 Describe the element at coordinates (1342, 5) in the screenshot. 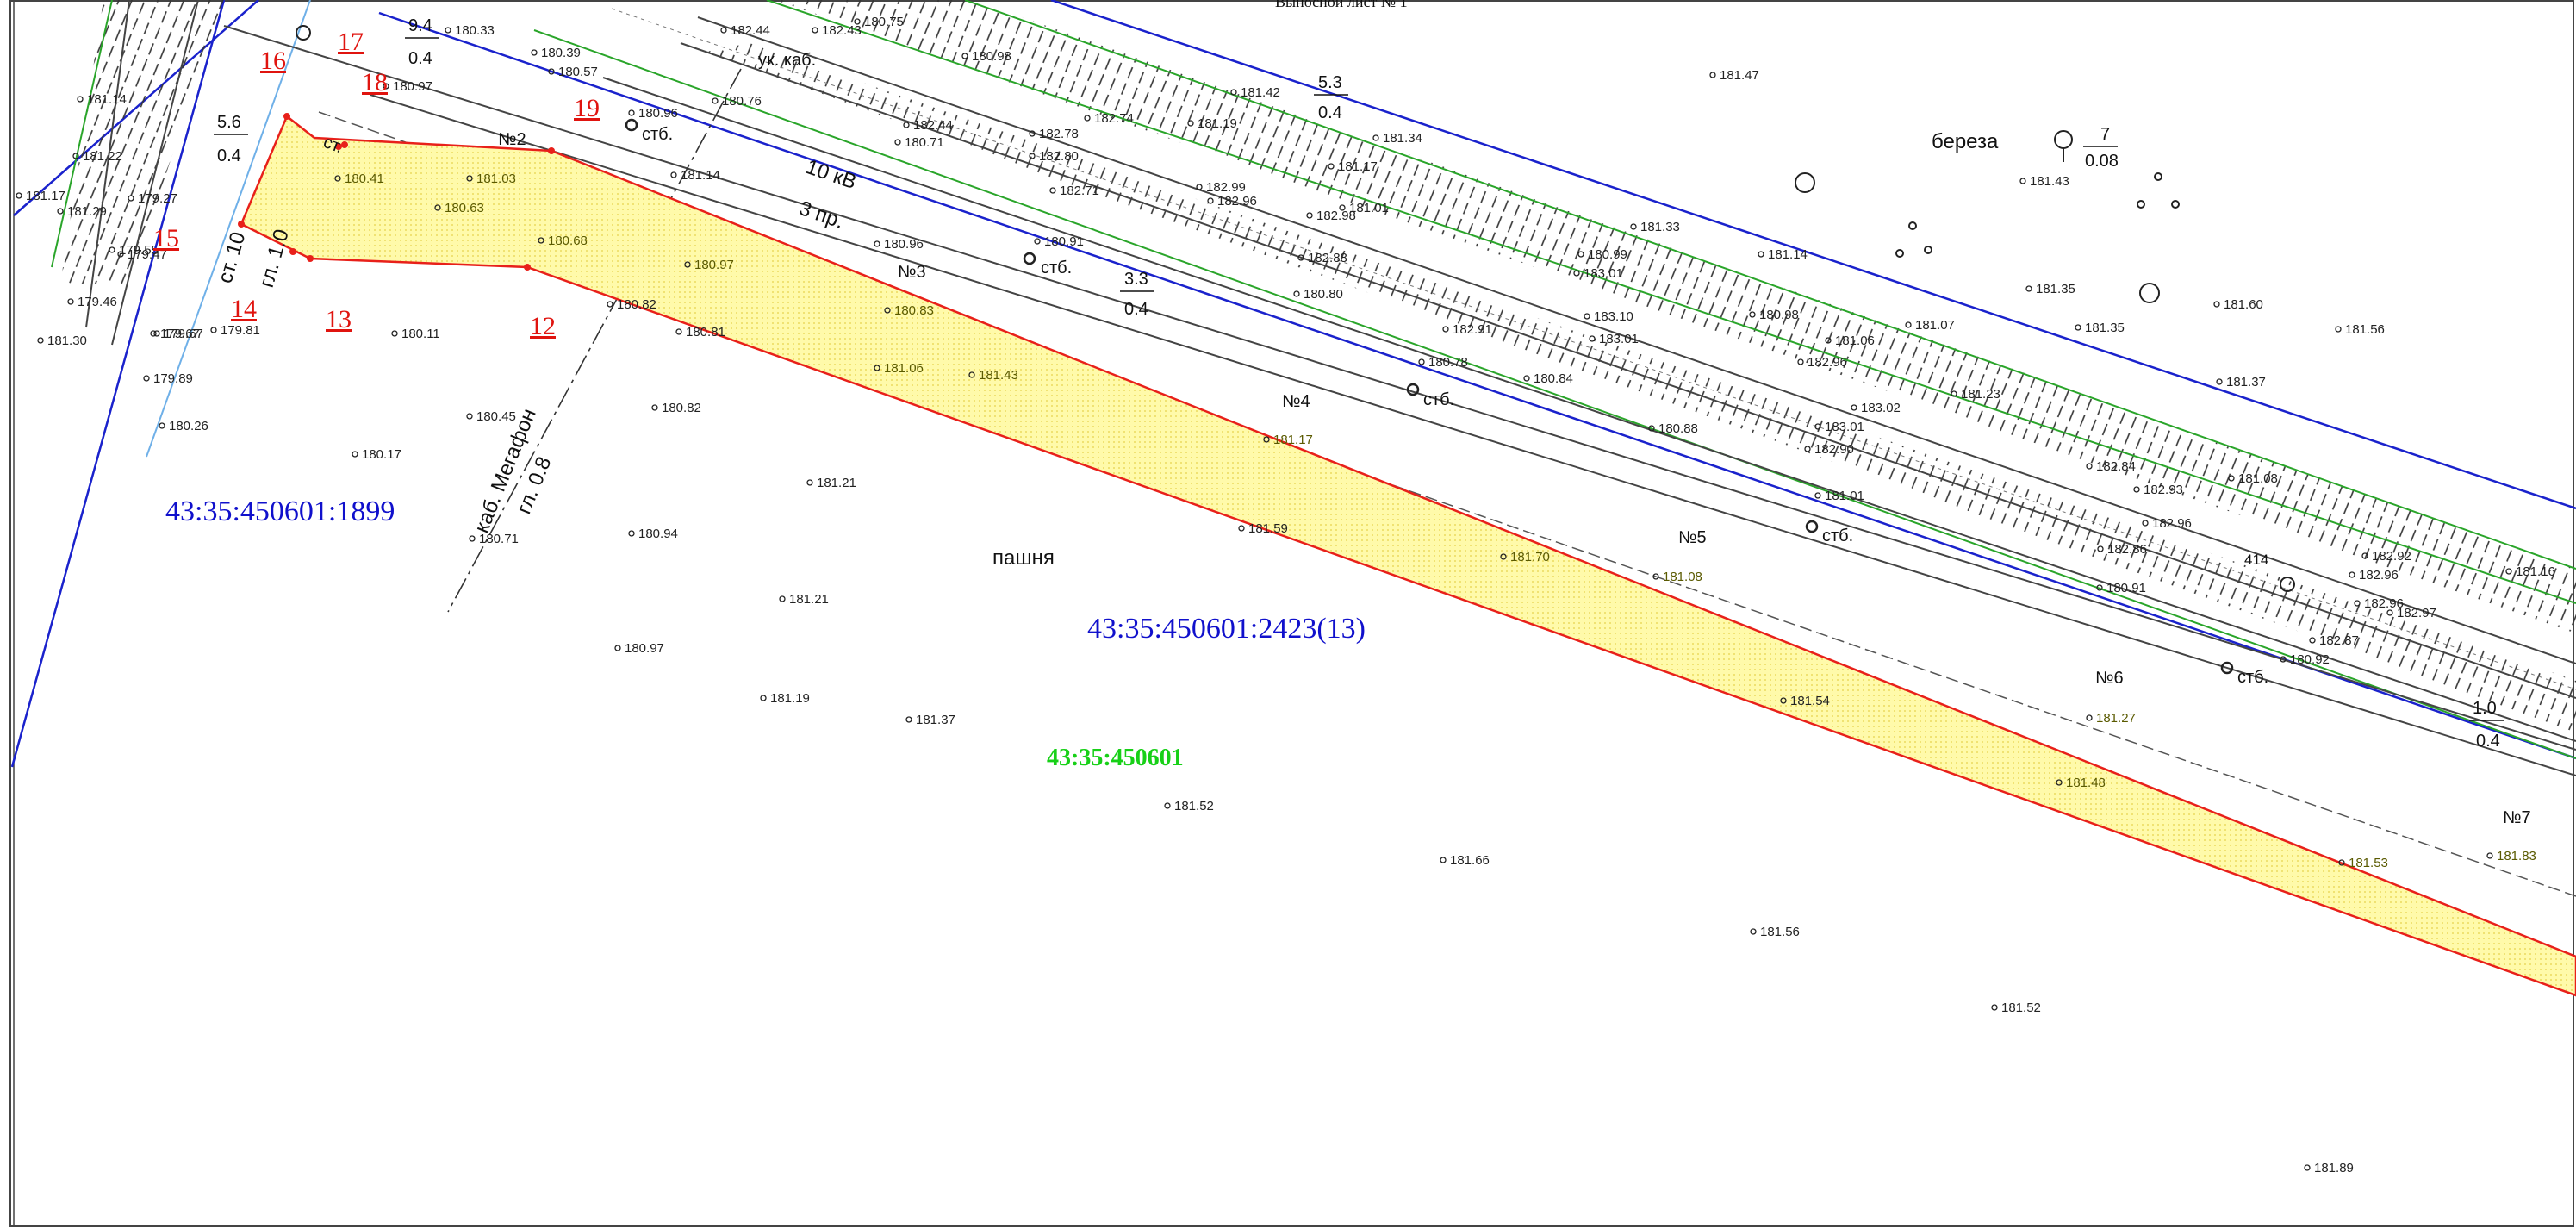

I see `sheet-title: Выносной лист № 1` at that location.